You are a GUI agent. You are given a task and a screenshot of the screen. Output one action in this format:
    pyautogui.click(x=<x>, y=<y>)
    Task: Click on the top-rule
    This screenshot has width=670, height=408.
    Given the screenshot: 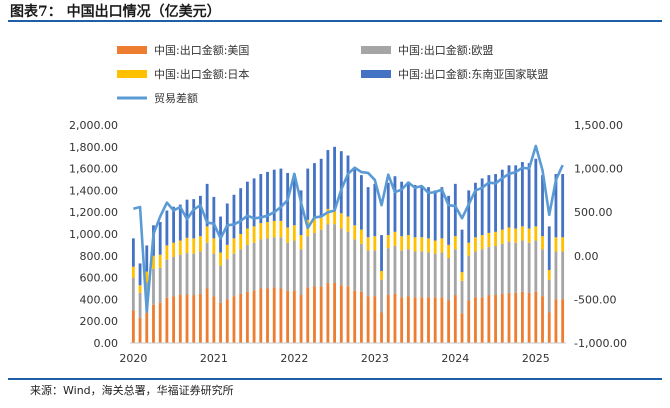 What is the action you would take?
    pyautogui.click(x=335, y=21)
    